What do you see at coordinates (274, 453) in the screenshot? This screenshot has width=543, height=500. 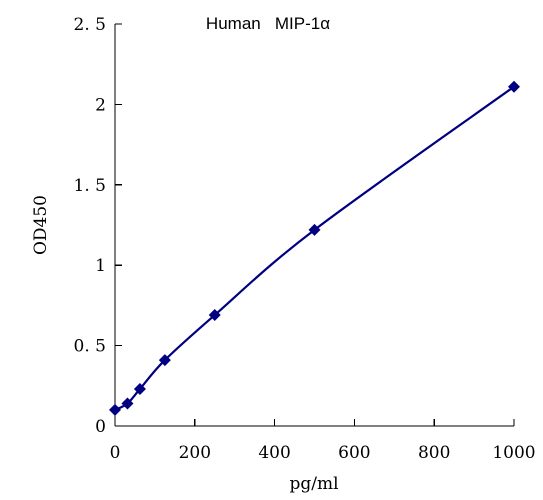 I see `x-tick-label: 400` at bounding box center [274, 453].